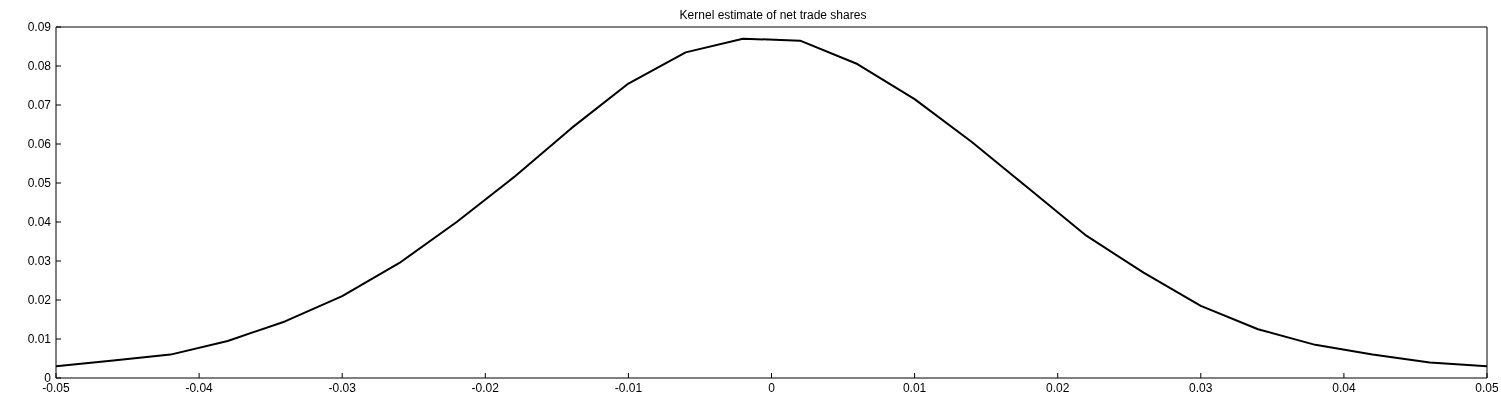 The width and height of the screenshot is (1501, 405). Describe the element at coordinates (485, 387) in the screenshot. I see `x-tick-label: -0.02` at that location.